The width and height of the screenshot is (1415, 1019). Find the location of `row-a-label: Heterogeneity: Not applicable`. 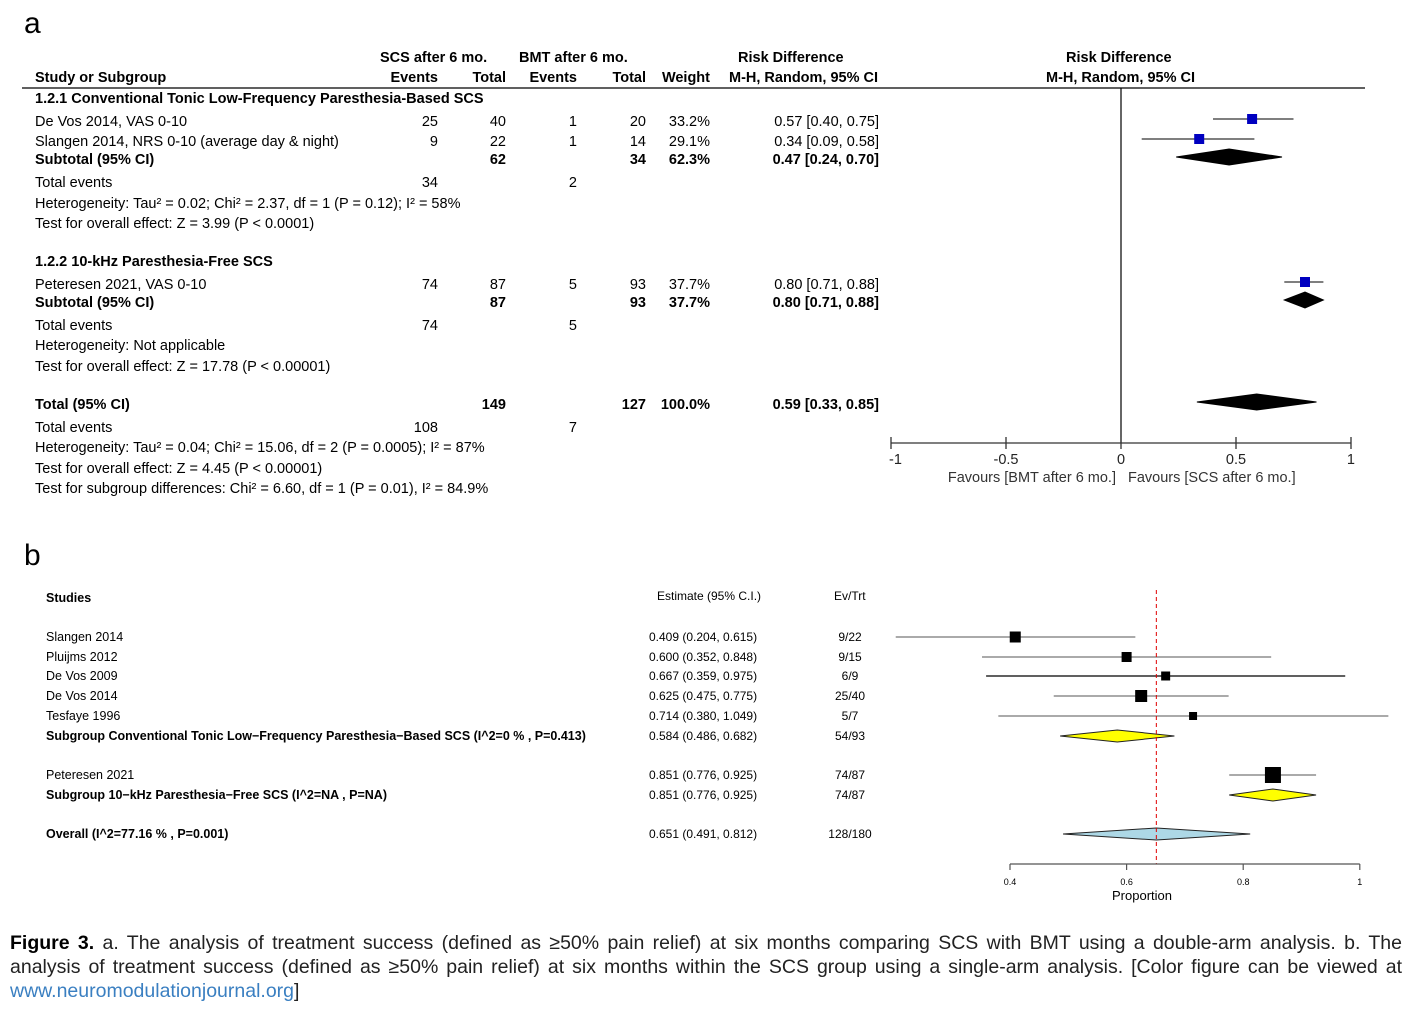

row-a-label: Heterogeneity: Not applicable is located at coordinates (130, 346).